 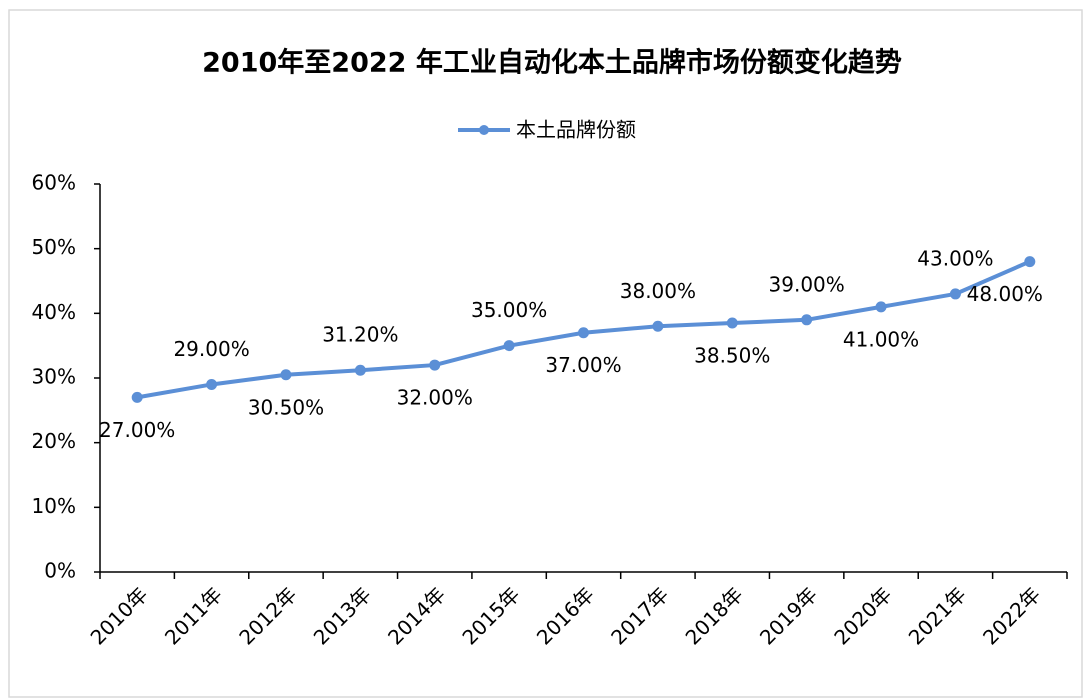 I want to click on legend-label: 本土品牌份额, so click(x=576, y=130).